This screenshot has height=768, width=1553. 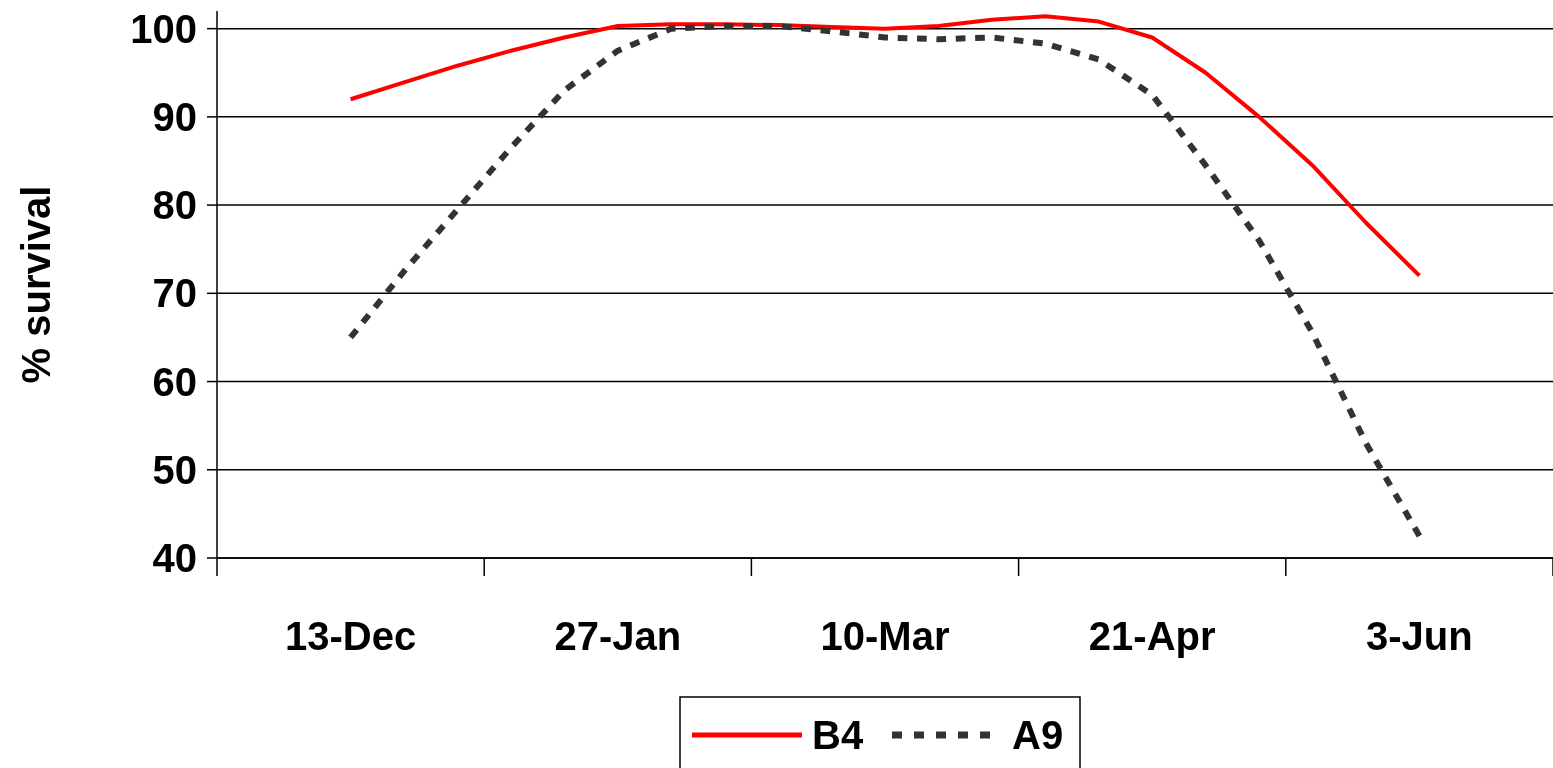 I want to click on y-tick-label: 70, so click(x=174, y=293).